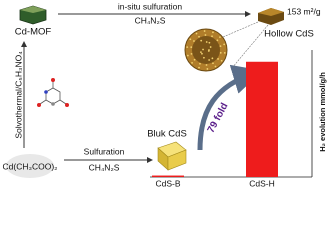  What do you see at coordinates (262, 183) in the screenshot?
I see `x-tick-label: CdS-H` at bounding box center [262, 183].